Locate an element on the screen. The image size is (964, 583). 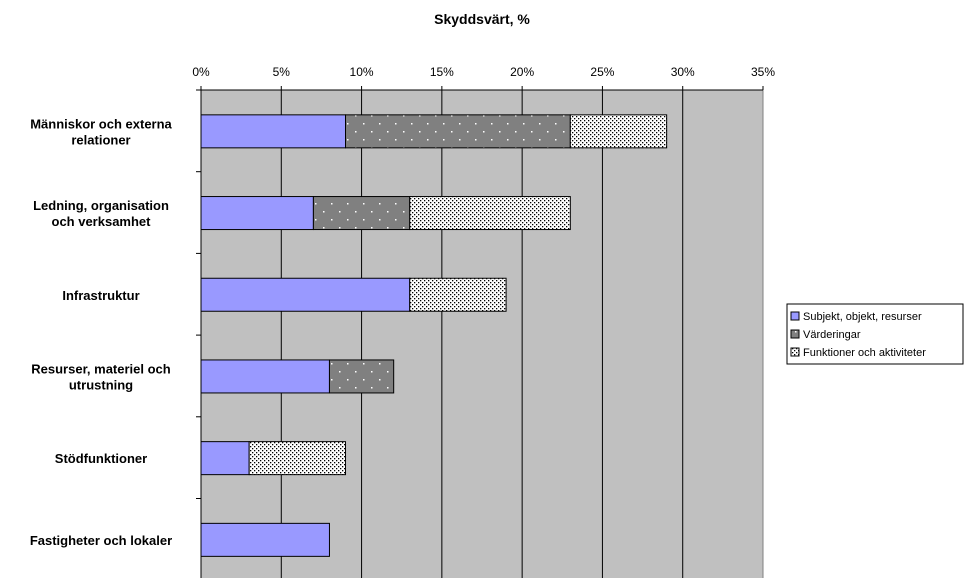
legend-box is located at coordinates (875, 334).